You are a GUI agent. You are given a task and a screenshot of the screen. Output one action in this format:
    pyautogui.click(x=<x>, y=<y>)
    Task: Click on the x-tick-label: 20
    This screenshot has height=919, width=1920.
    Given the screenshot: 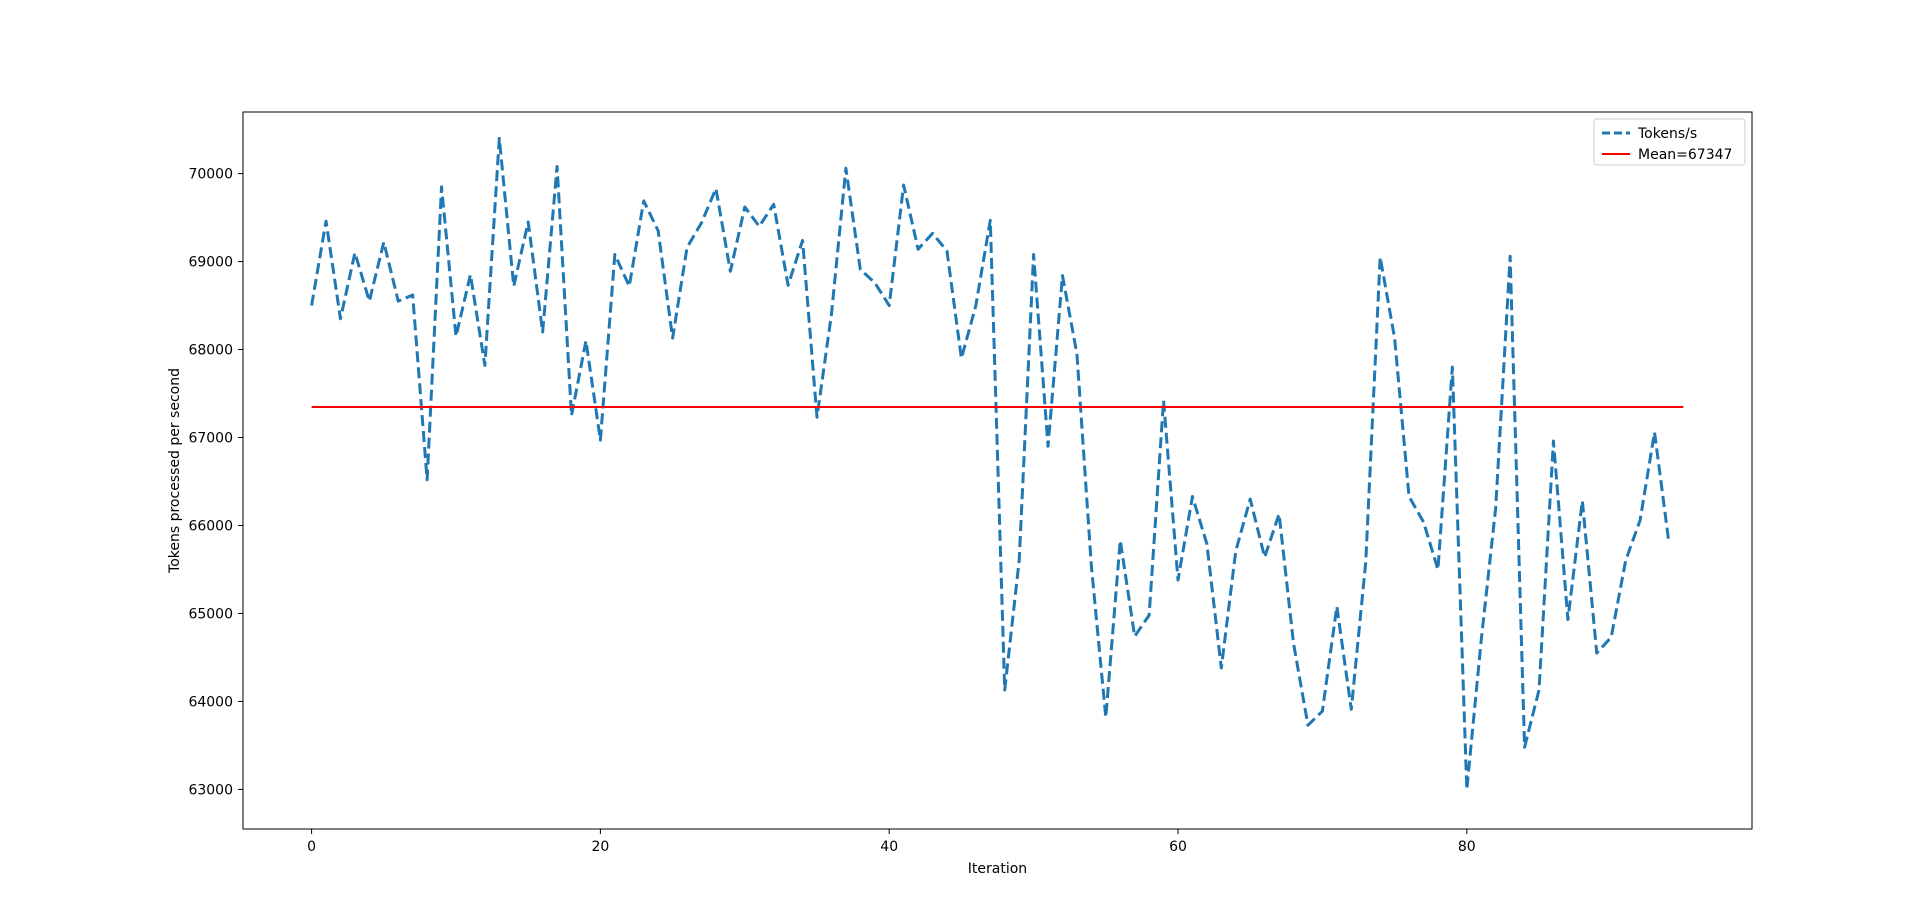 What is the action you would take?
    pyautogui.click(x=600, y=847)
    